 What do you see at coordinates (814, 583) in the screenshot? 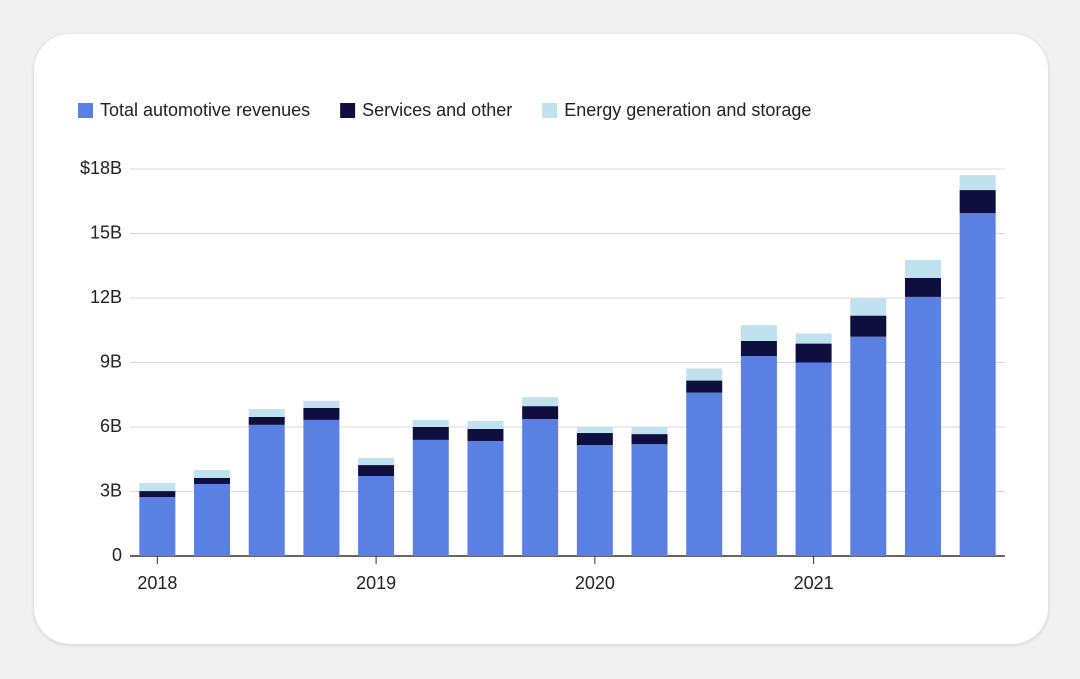
I see `x-tick-label: 2021` at bounding box center [814, 583].